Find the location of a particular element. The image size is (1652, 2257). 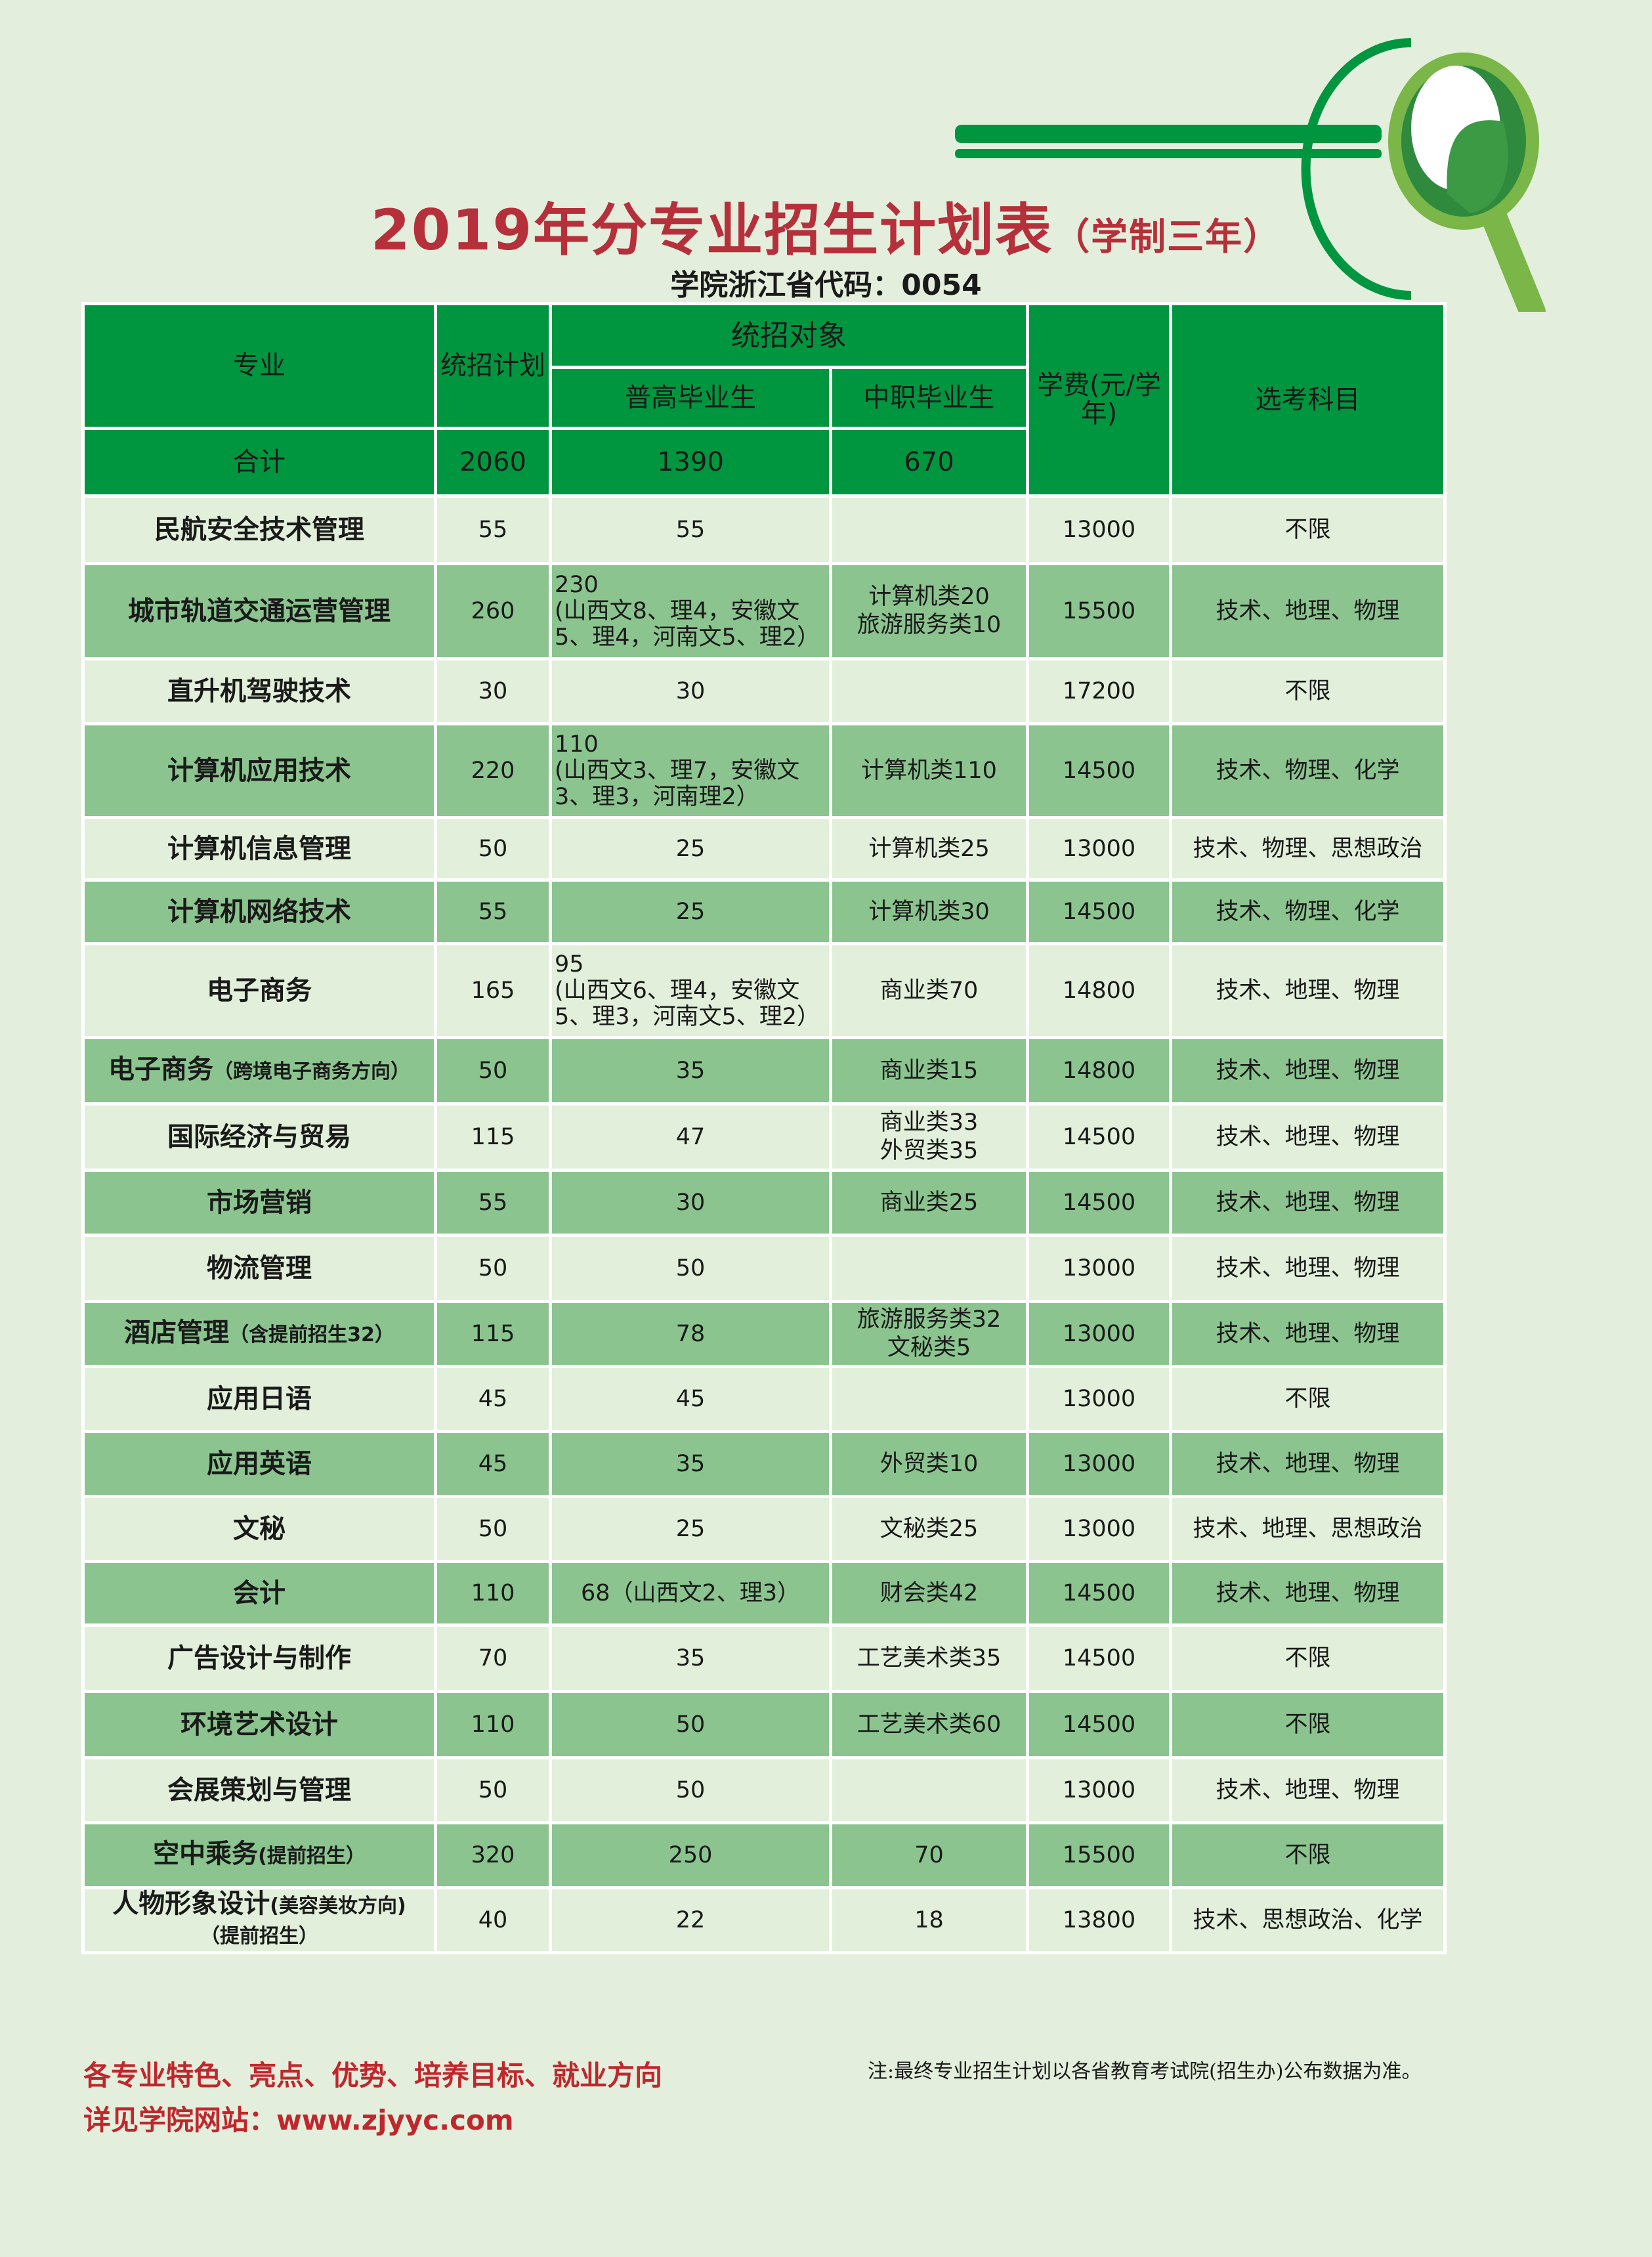

table-row: 国际经济与贸易 115 47 商业类33 外贸类35 14500 技术、地理、物理 is located at coordinates (764, 1137).